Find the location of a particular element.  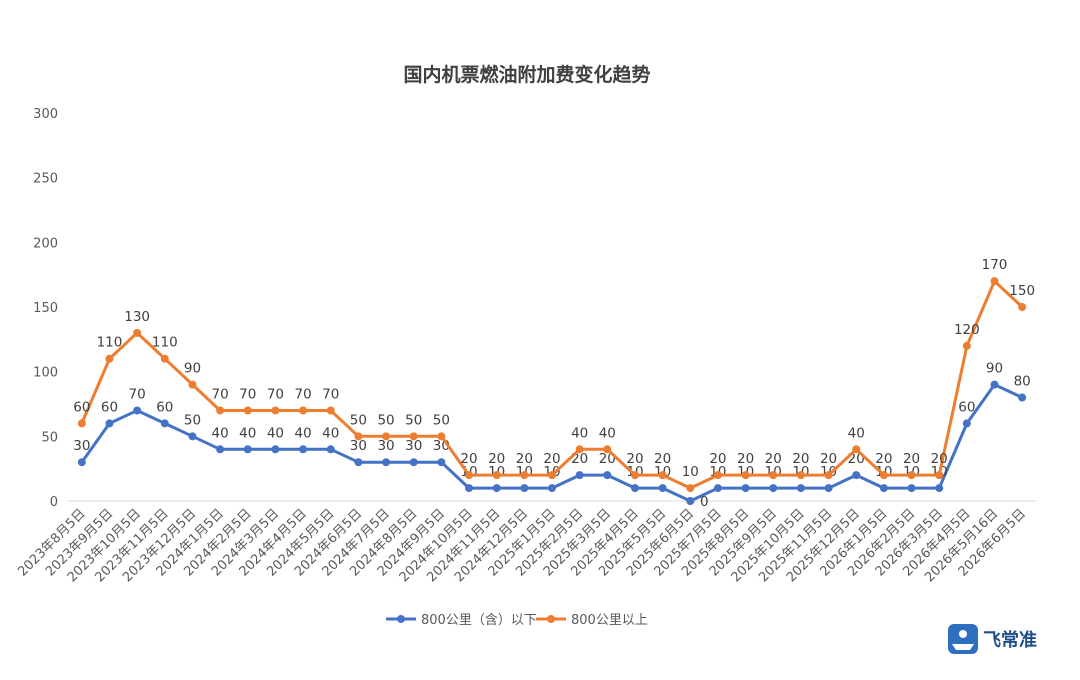

data-label: 170 is located at coordinates (995, 265).